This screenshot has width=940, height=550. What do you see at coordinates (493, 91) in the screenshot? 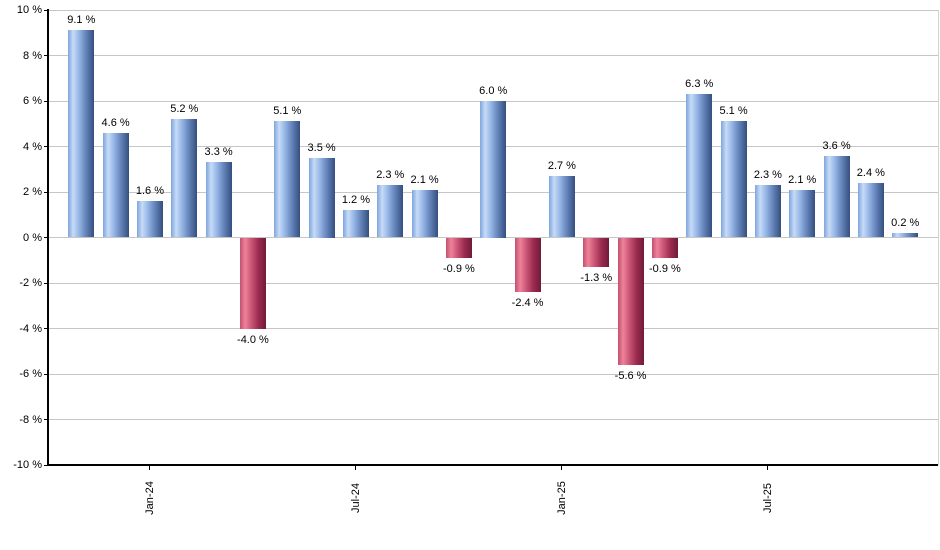
I see `bar-value-label: 6.0 %` at bounding box center [493, 91].